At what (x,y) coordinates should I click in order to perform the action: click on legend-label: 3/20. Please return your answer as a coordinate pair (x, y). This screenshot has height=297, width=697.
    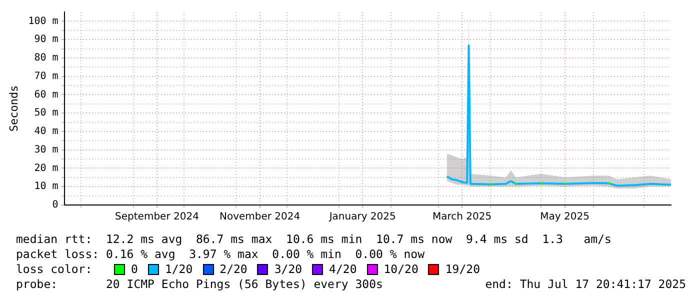
    Looking at the image, I should click on (288, 269).